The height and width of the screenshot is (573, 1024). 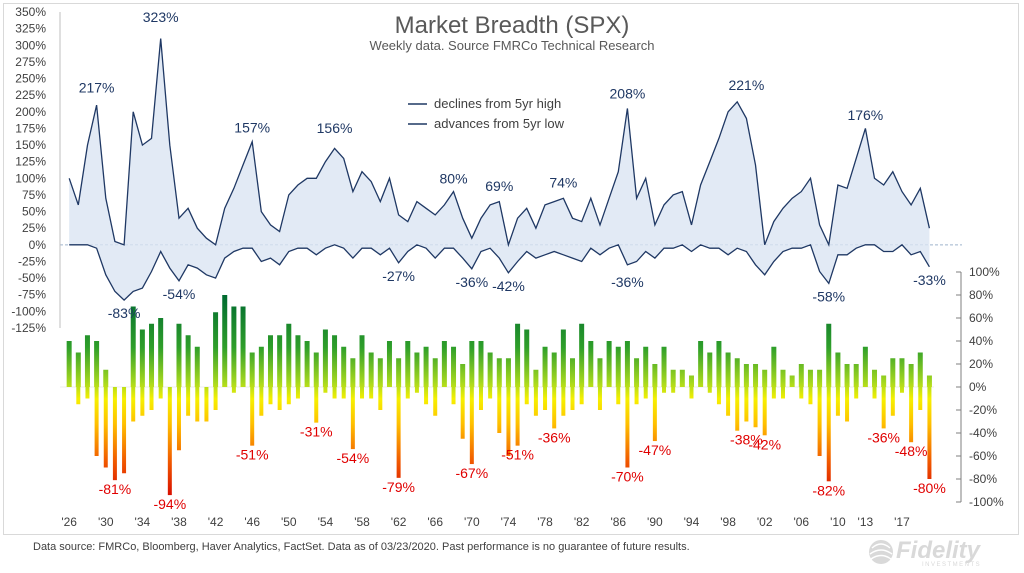 What do you see at coordinates (353, 458) in the screenshot?
I see `drawdown-label: -54%` at bounding box center [353, 458].